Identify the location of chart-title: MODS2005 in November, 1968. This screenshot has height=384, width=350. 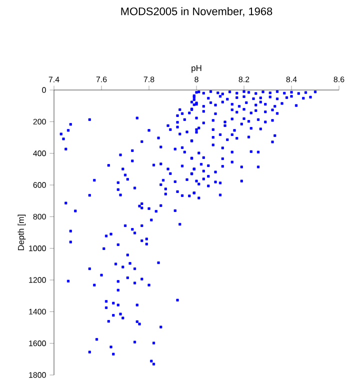
(196, 12).